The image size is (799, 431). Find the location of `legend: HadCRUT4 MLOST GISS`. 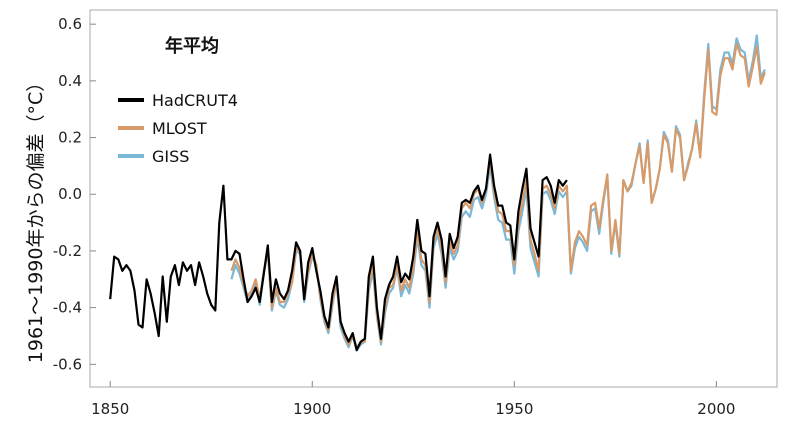

legend: HadCRUT4 MLOST GISS is located at coordinates (178, 128).